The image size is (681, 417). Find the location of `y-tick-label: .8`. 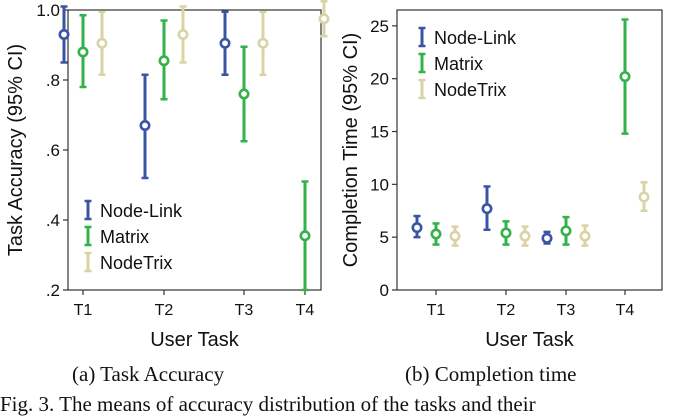

y-tick-label: .8 is located at coordinates (53, 80).